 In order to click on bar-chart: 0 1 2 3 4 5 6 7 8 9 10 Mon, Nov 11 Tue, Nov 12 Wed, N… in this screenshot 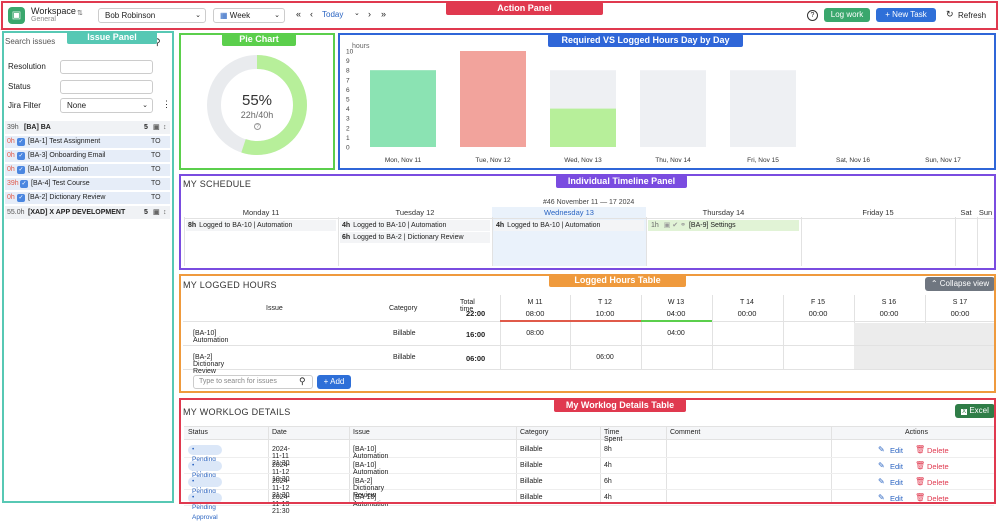, I will do `click(653, 107)`.